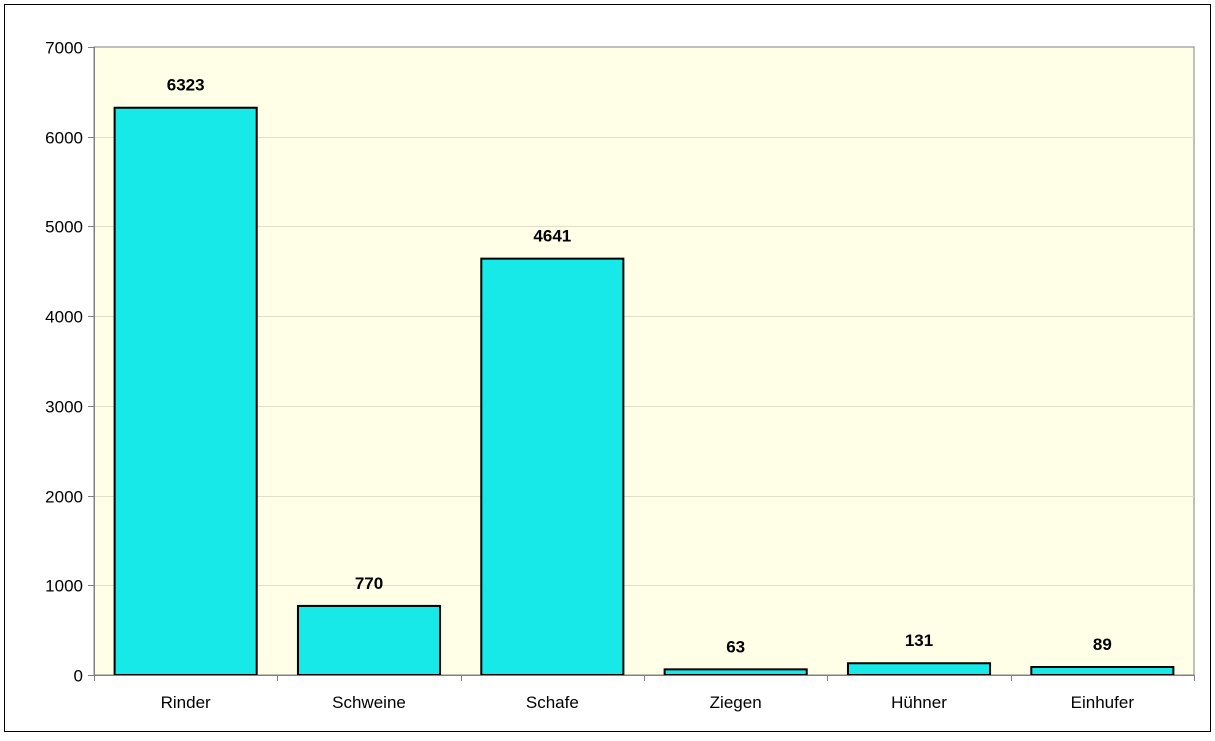 The image size is (1215, 741). I want to click on bar-hühner, so click(919, 669).